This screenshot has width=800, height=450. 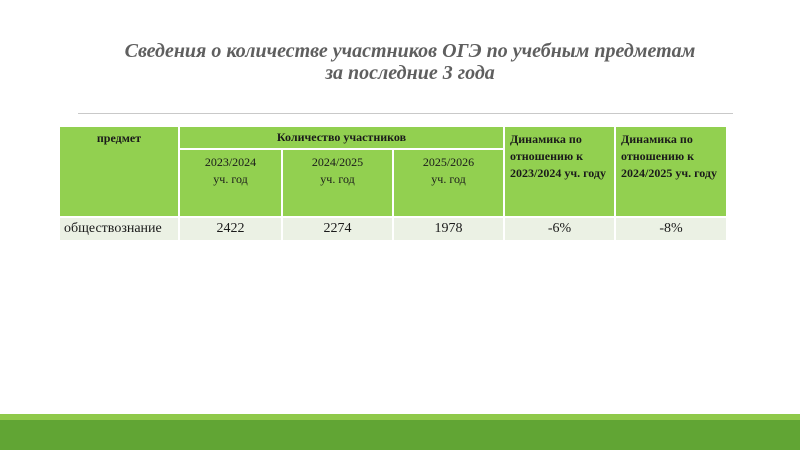 I want to click on slide-title-line2: за последние 3 года, so click(x=410, y=73).